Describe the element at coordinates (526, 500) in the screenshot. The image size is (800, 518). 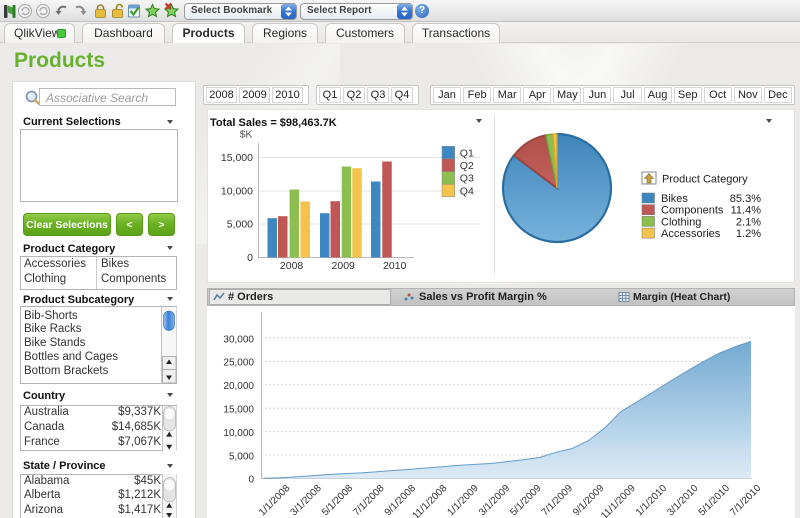
I see `svg-text: 5/1/2009` at that location.